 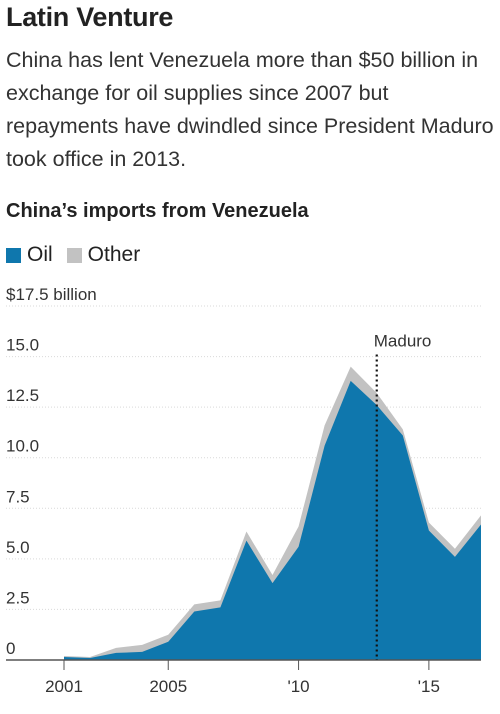 I want to click on y-tick-label: 2.5, so click(x=18, y=597).